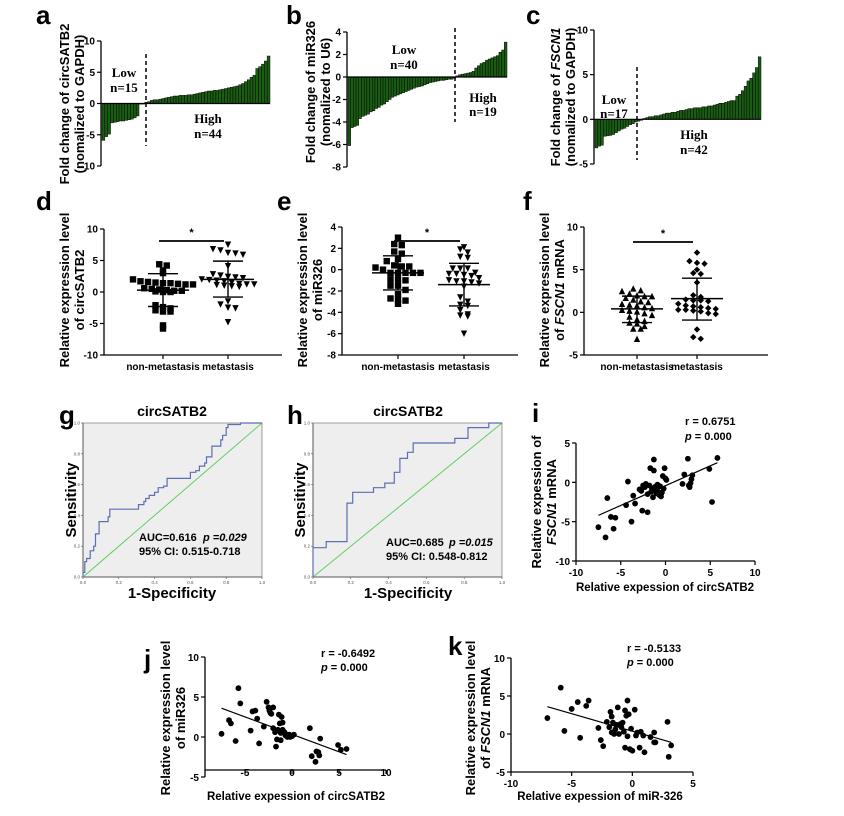 The width and height of the screenshot is (844, 816). What do you see at coordinates (172, 499) in the screenshot?
I see `panel-g-roc-curve` at bounding box center [172, 499].